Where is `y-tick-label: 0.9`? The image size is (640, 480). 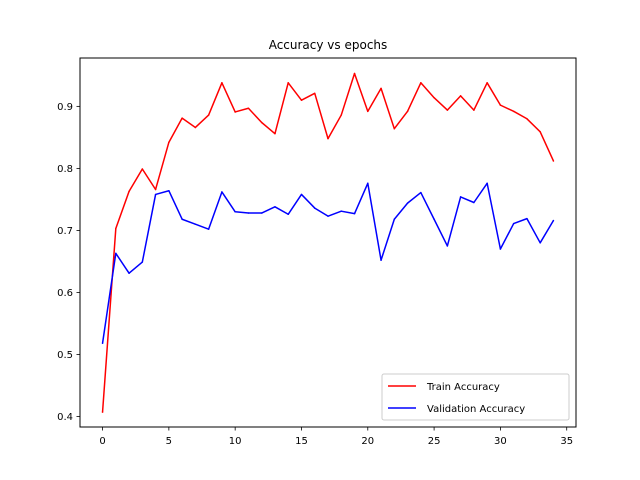
y-tick-label: 0.9 is located at coordinates (65, 107).